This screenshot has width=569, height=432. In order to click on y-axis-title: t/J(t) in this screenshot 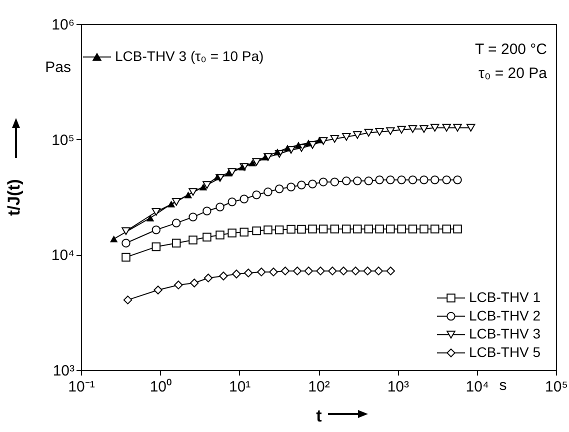, I will do `click(14, 197)`.